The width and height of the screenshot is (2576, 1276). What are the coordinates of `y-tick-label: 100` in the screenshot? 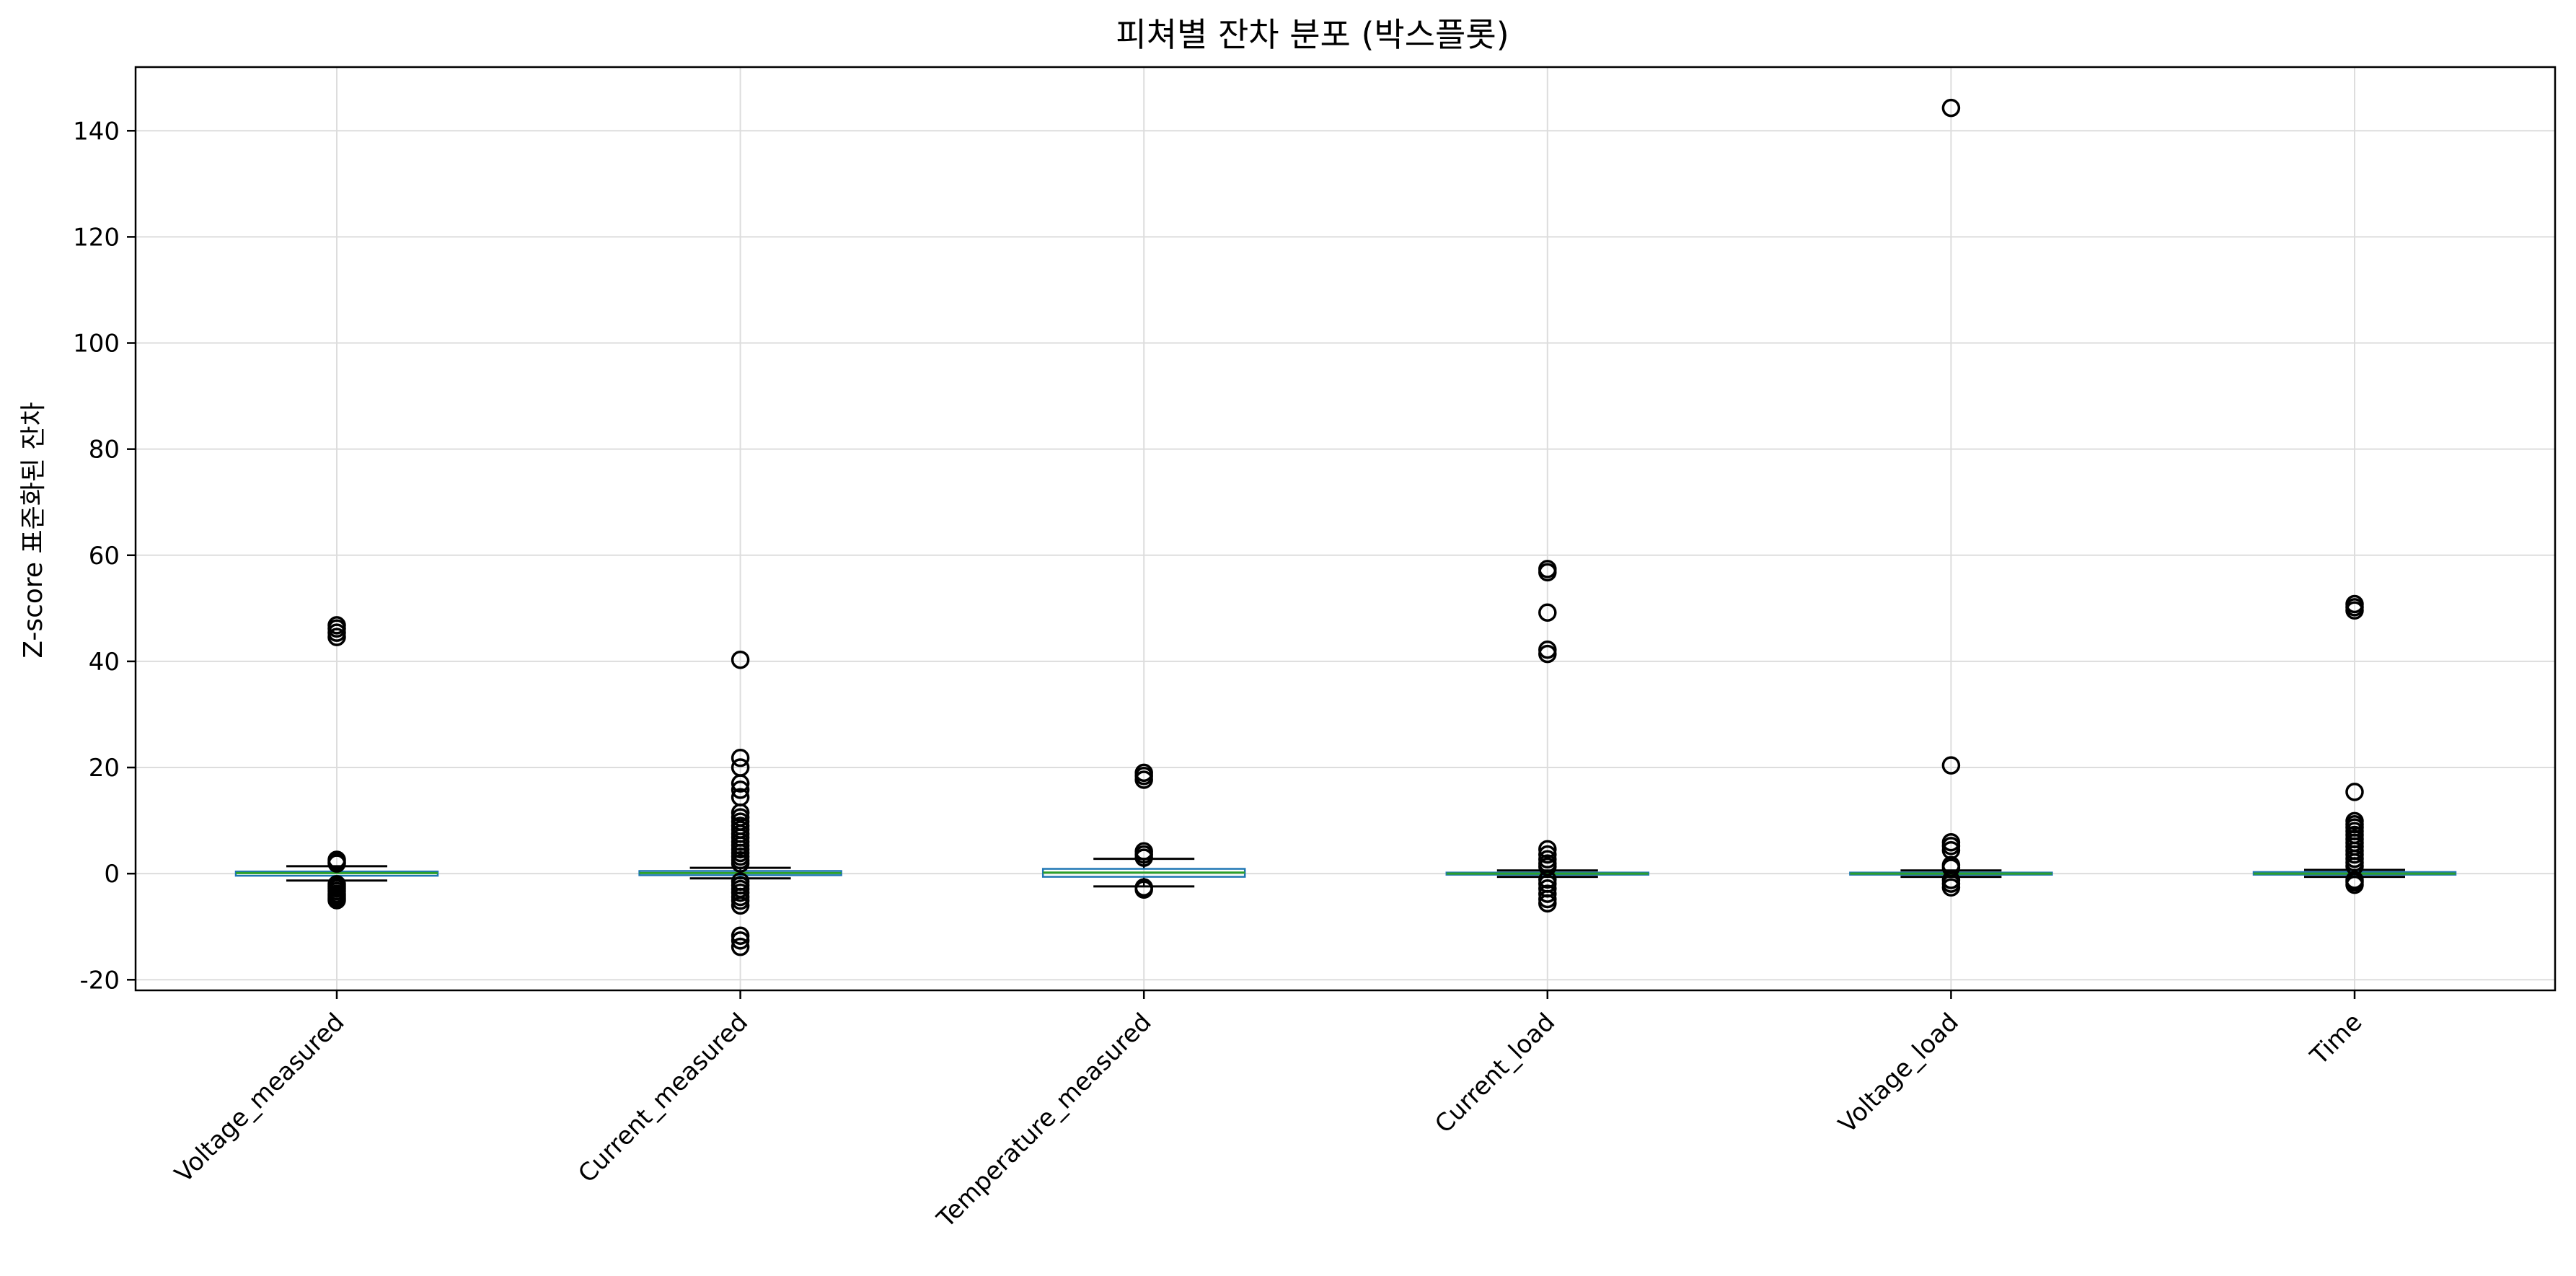 It's located at (96, 344).